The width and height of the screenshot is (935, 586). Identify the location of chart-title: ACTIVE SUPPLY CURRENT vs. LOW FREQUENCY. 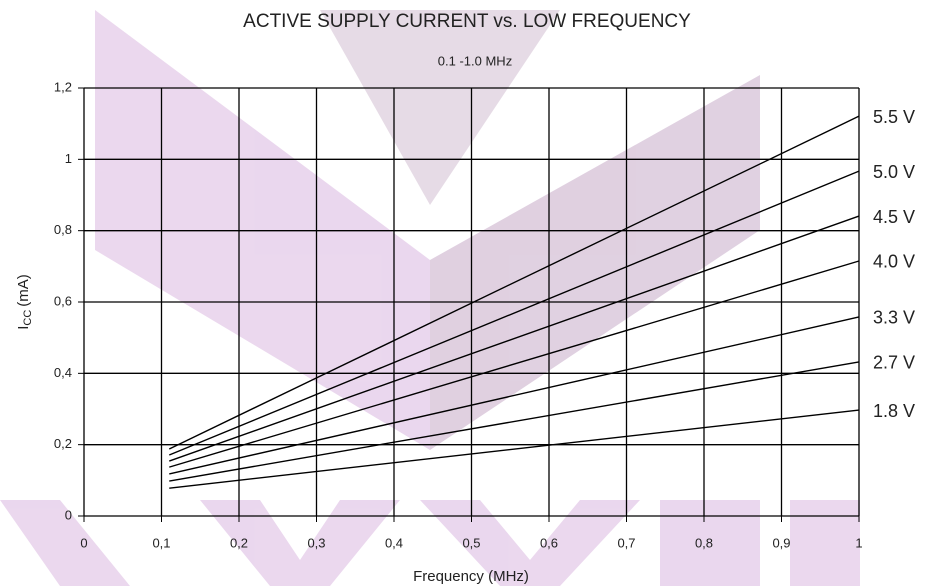
(467, 21).